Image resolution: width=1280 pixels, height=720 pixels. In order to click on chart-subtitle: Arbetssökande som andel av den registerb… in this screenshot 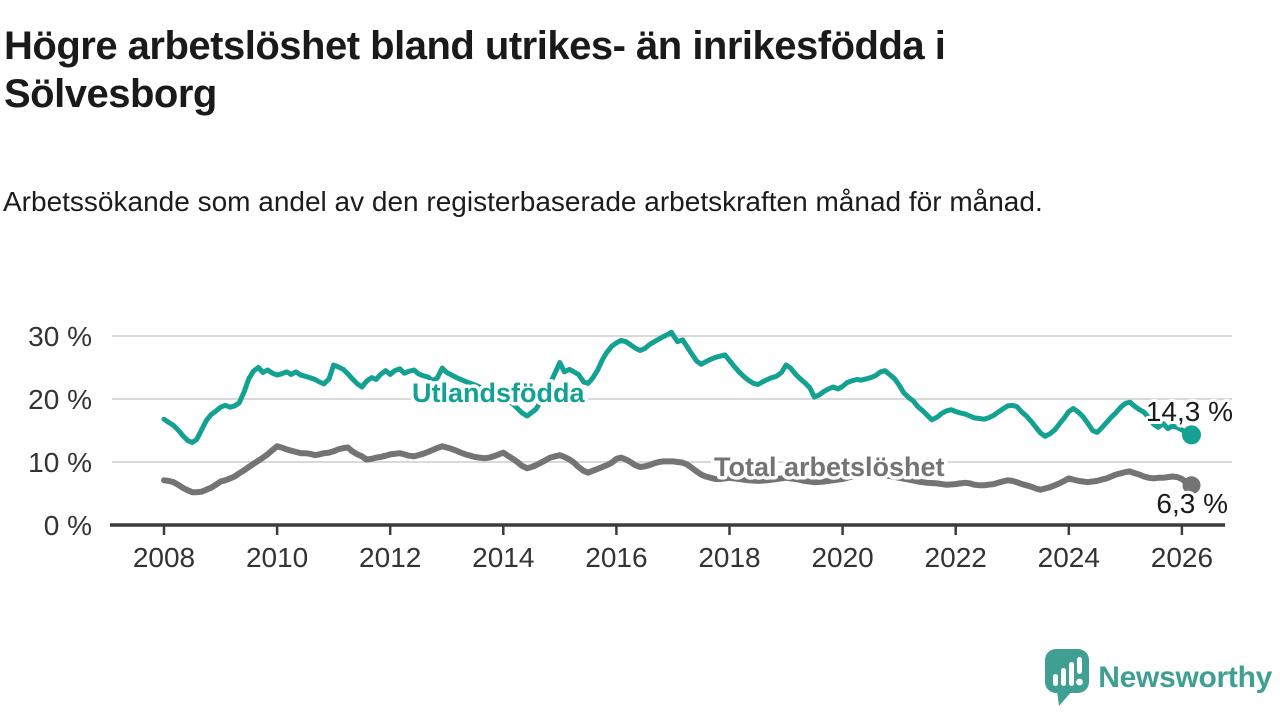, I will do `click(523, 201)`.